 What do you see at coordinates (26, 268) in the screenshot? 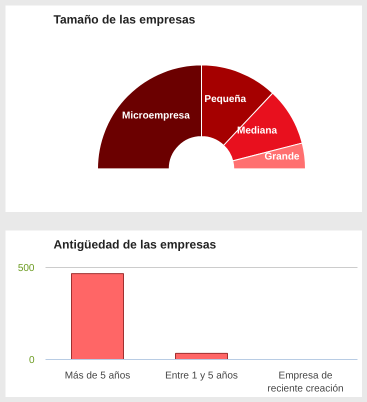
I see `y-tick-label: 500` at bounding box center [26, 268].